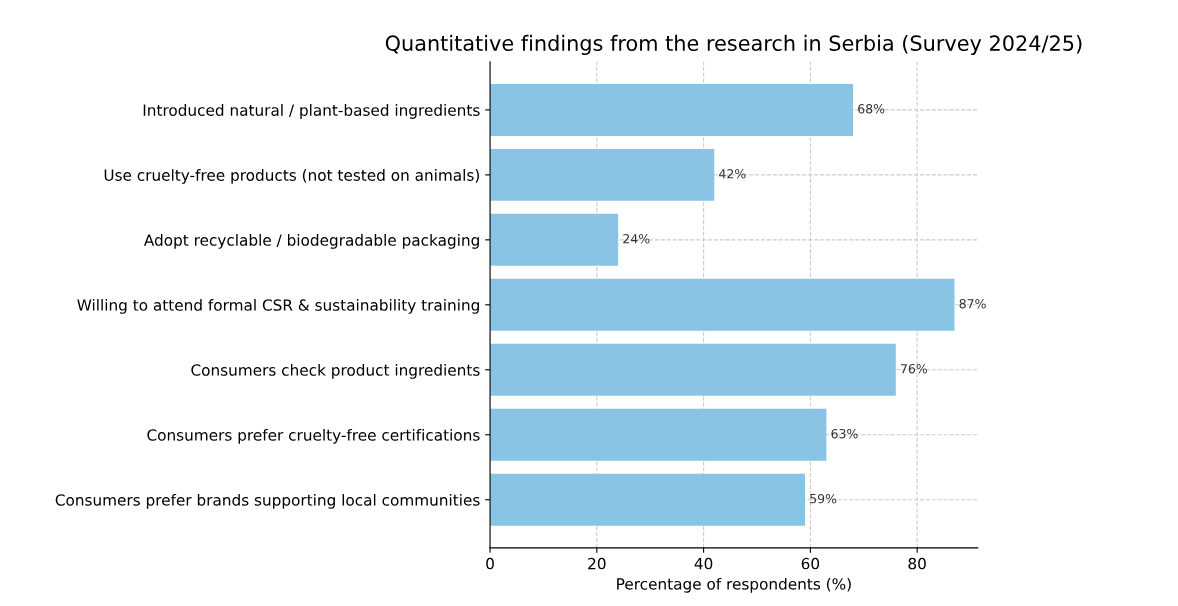 This screenshot has width=1178, height=606. What do you see at coordinates (311, 111) in the screenshot?
I see `y-tick-label: Introduced natural / plant-based ingredients` at bounding box center [311, 111].